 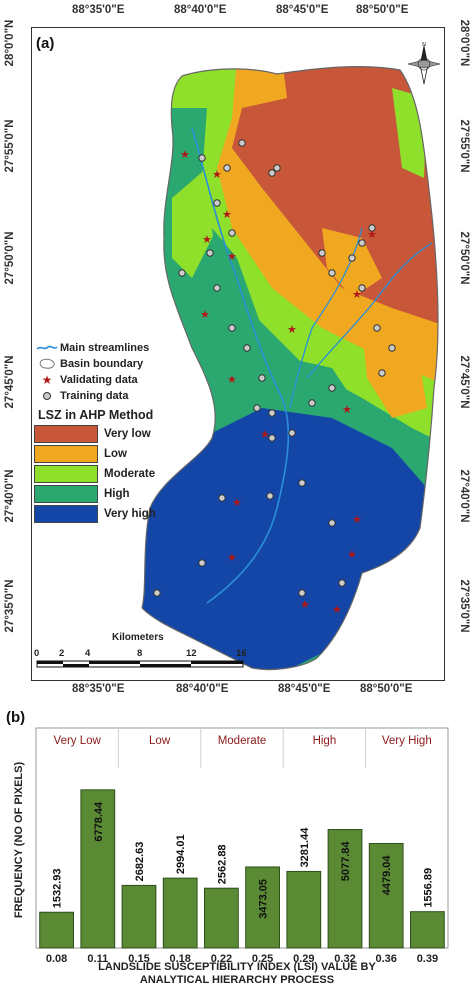 I want to click on bar-value-label: 3473.05, so click(x=264, y=899).